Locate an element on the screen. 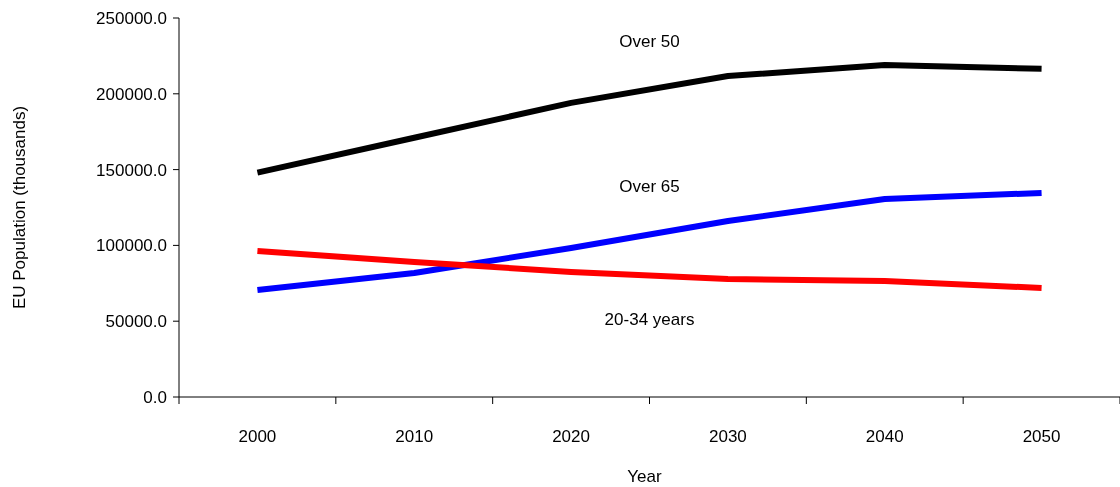  y-tick-label: 50000.0 is located at coordinates (136, 322).